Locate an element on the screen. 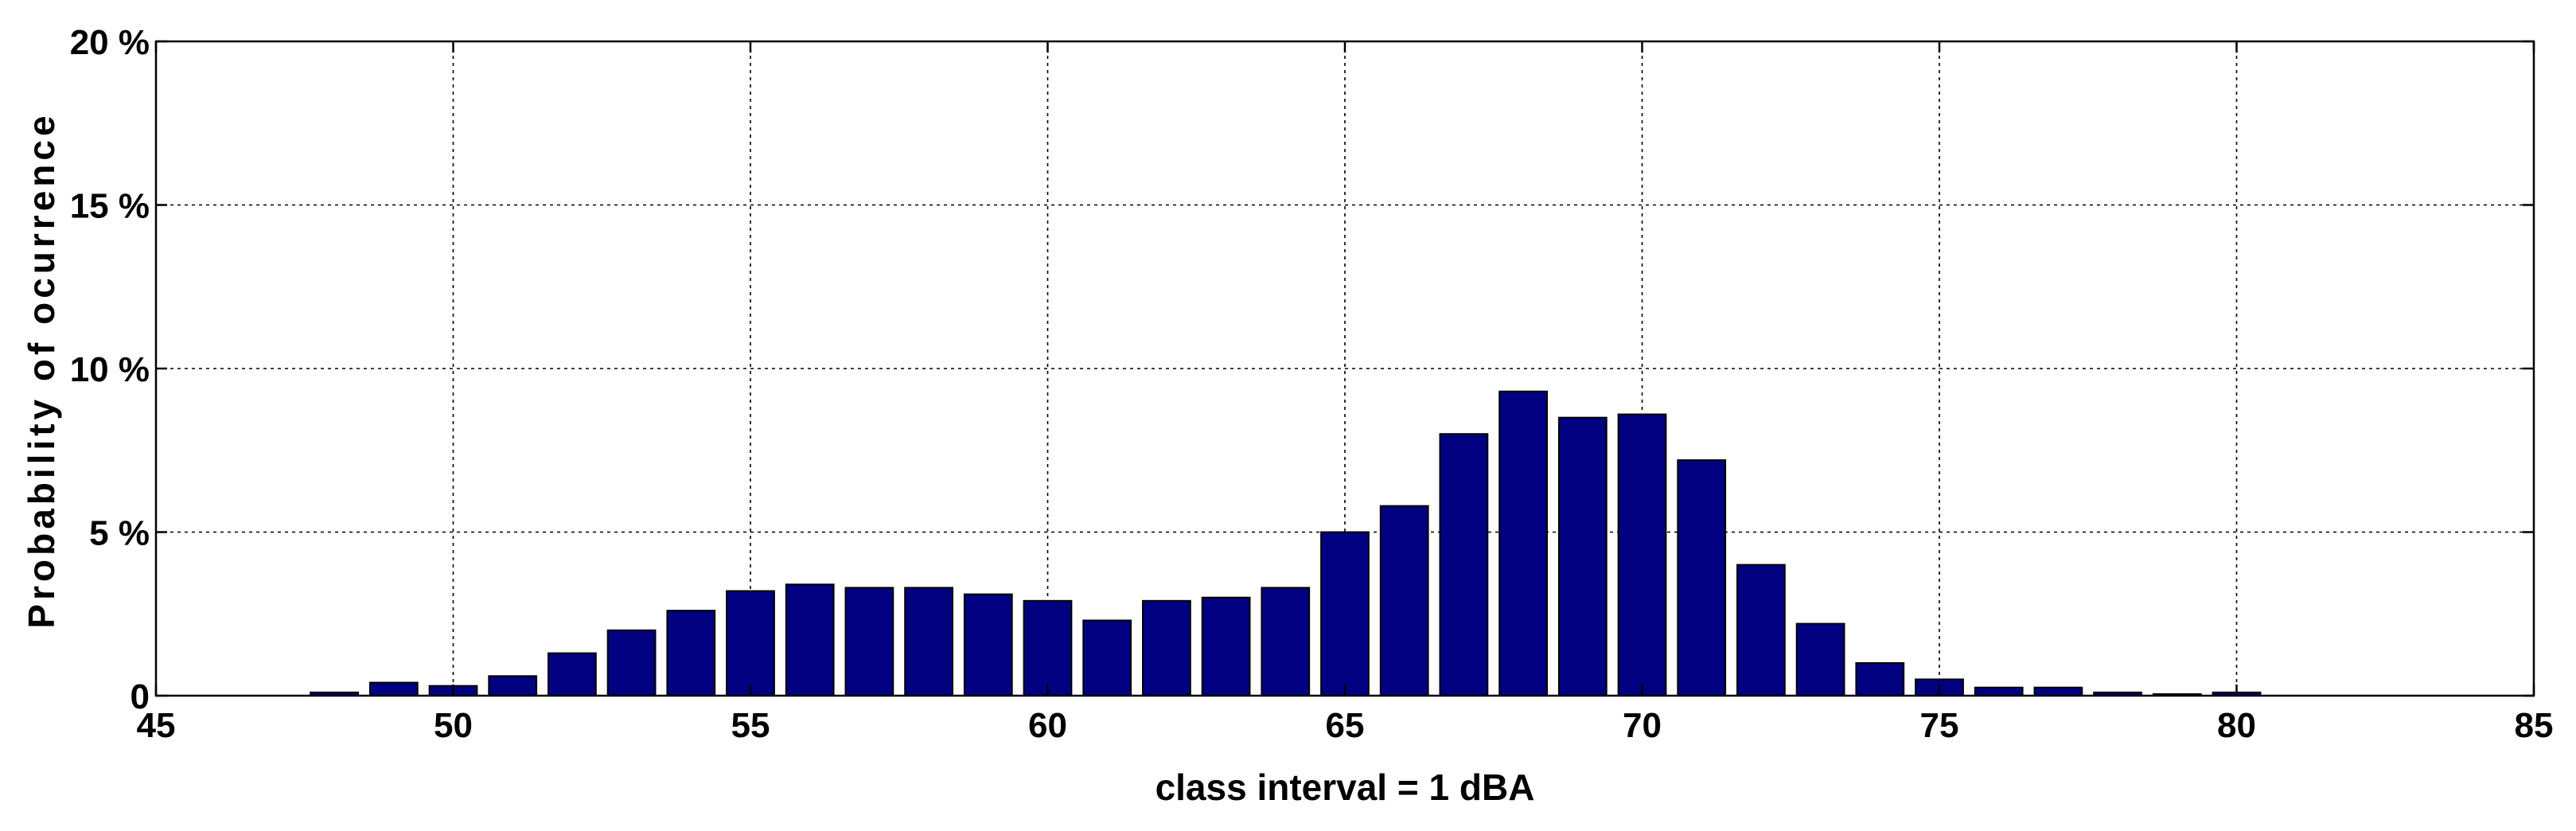  y-tick-label: 10 % is located at coordinates (110, 370).